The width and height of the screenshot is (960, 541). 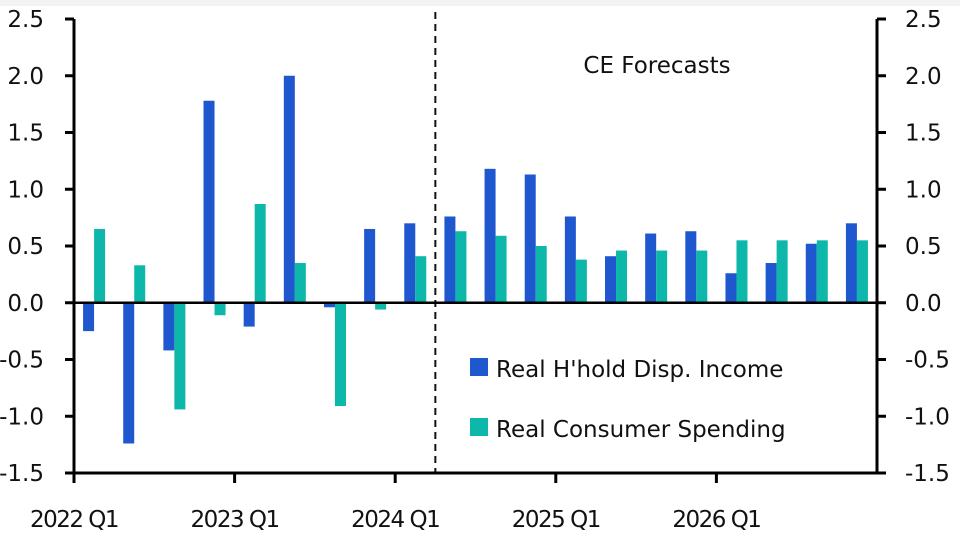 I want to click on bar-income-2022-q2, so click(x=129, y=373).